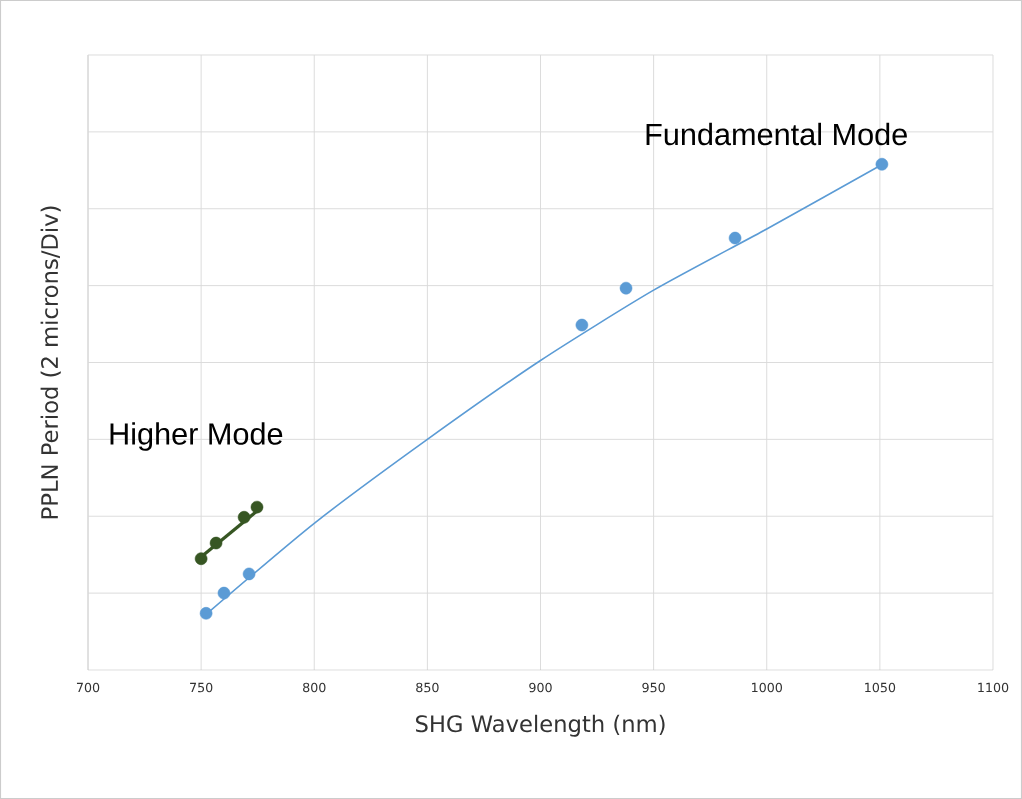 This screenshot has height=799, width=1022. What do you see at coordinates (880, 687) in the screenshot?
I see `x-tick-label: 1050` at bounding box center [880, 687].